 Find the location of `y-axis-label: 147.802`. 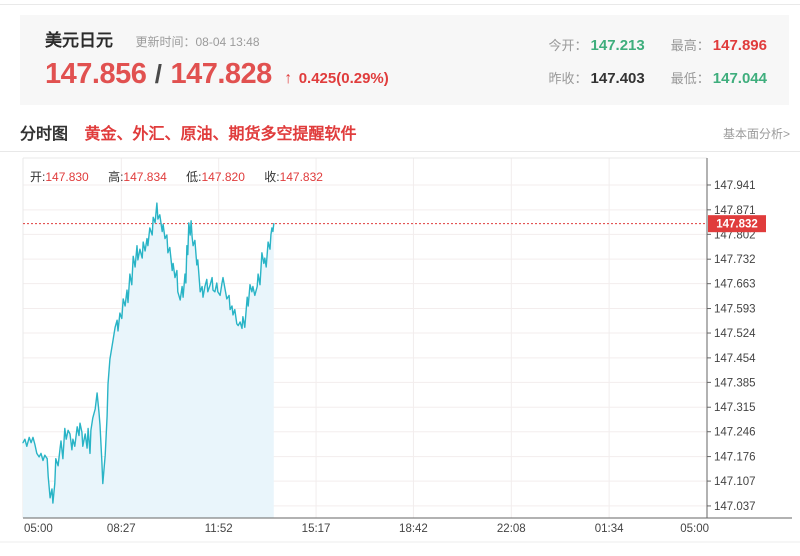

y-axis-label: 147.802 is located at coordinates (735, 235).